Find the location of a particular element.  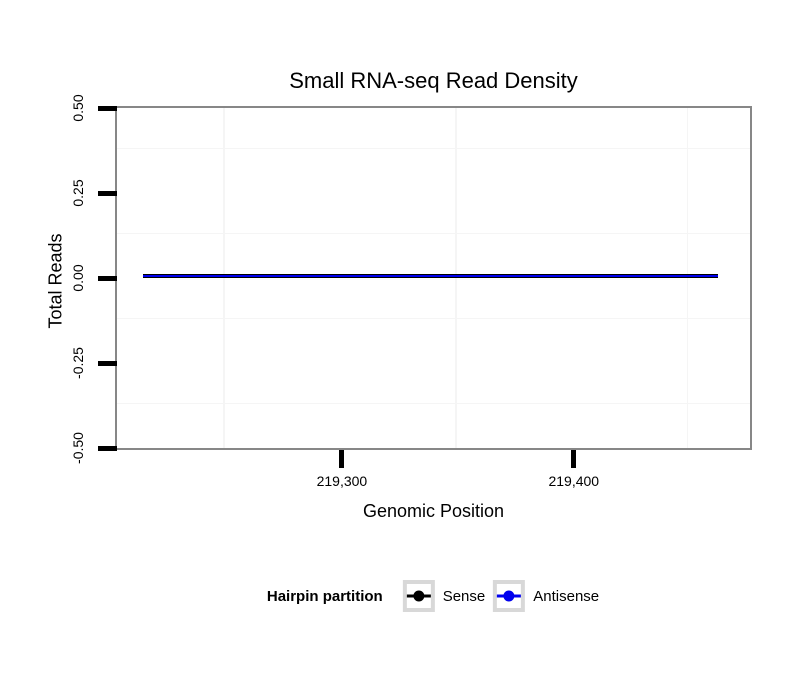

legend-title: Hairpin partition is located at coordinates (324, 596).